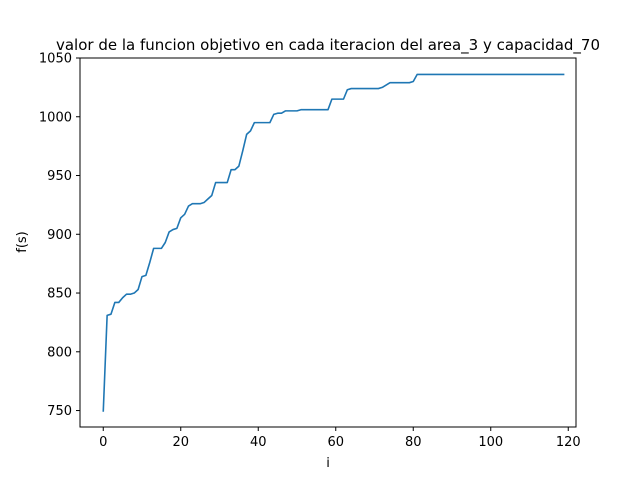 The height and width of the screenshot is (480, 640). I want to click on y-tick-label: 1050, so click(55, 59).